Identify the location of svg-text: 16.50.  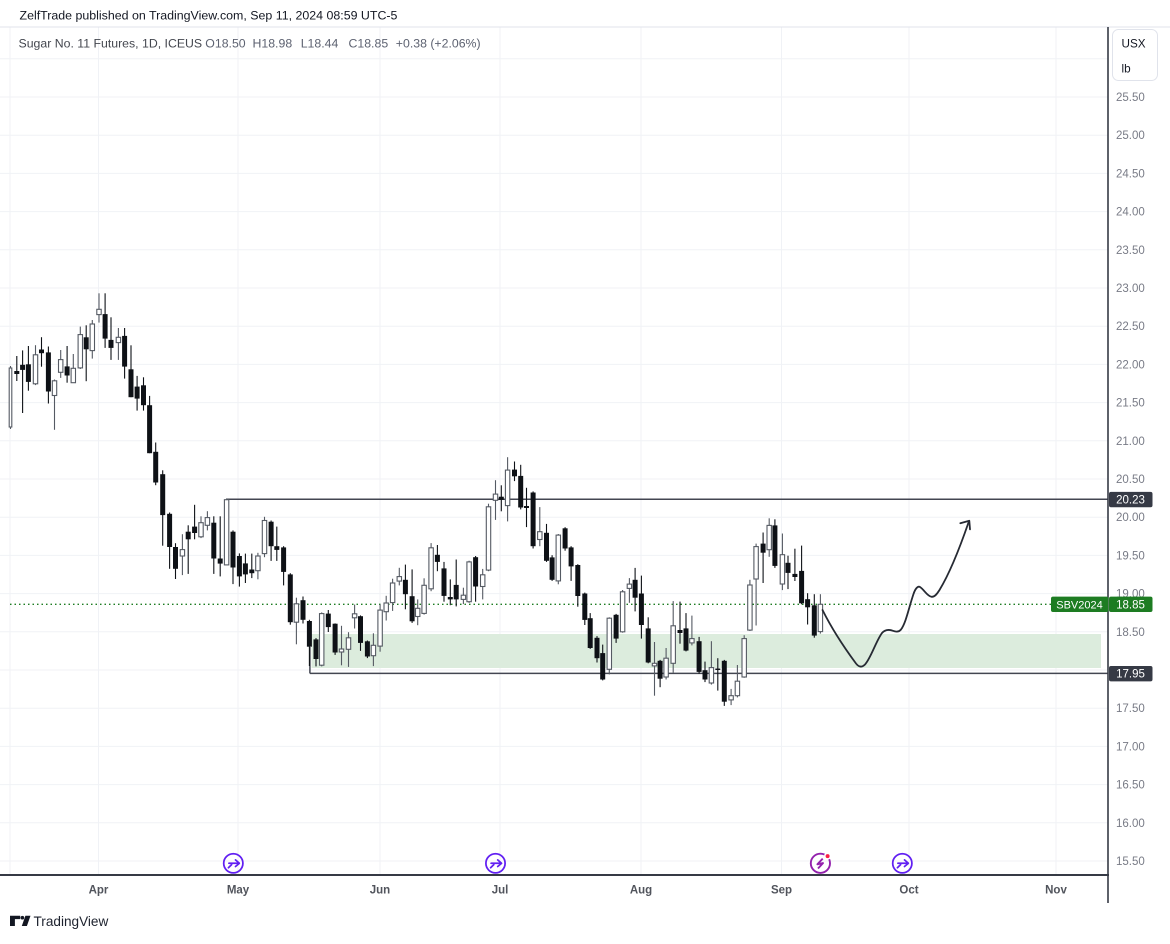
(1130, 786).